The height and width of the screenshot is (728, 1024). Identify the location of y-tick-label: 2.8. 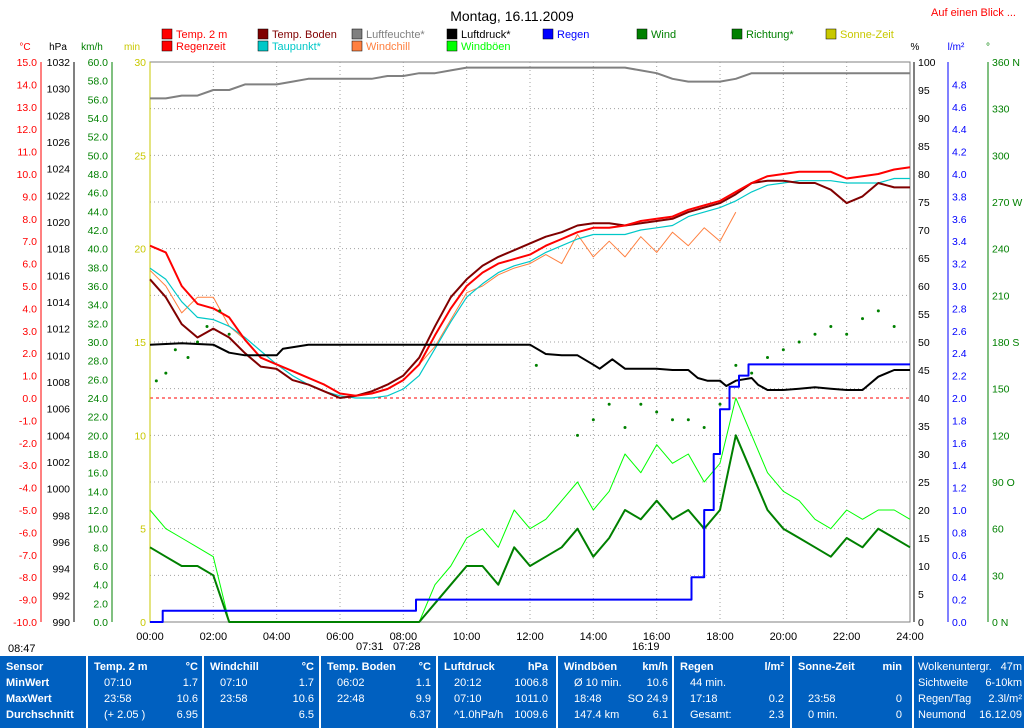
(959, 309).